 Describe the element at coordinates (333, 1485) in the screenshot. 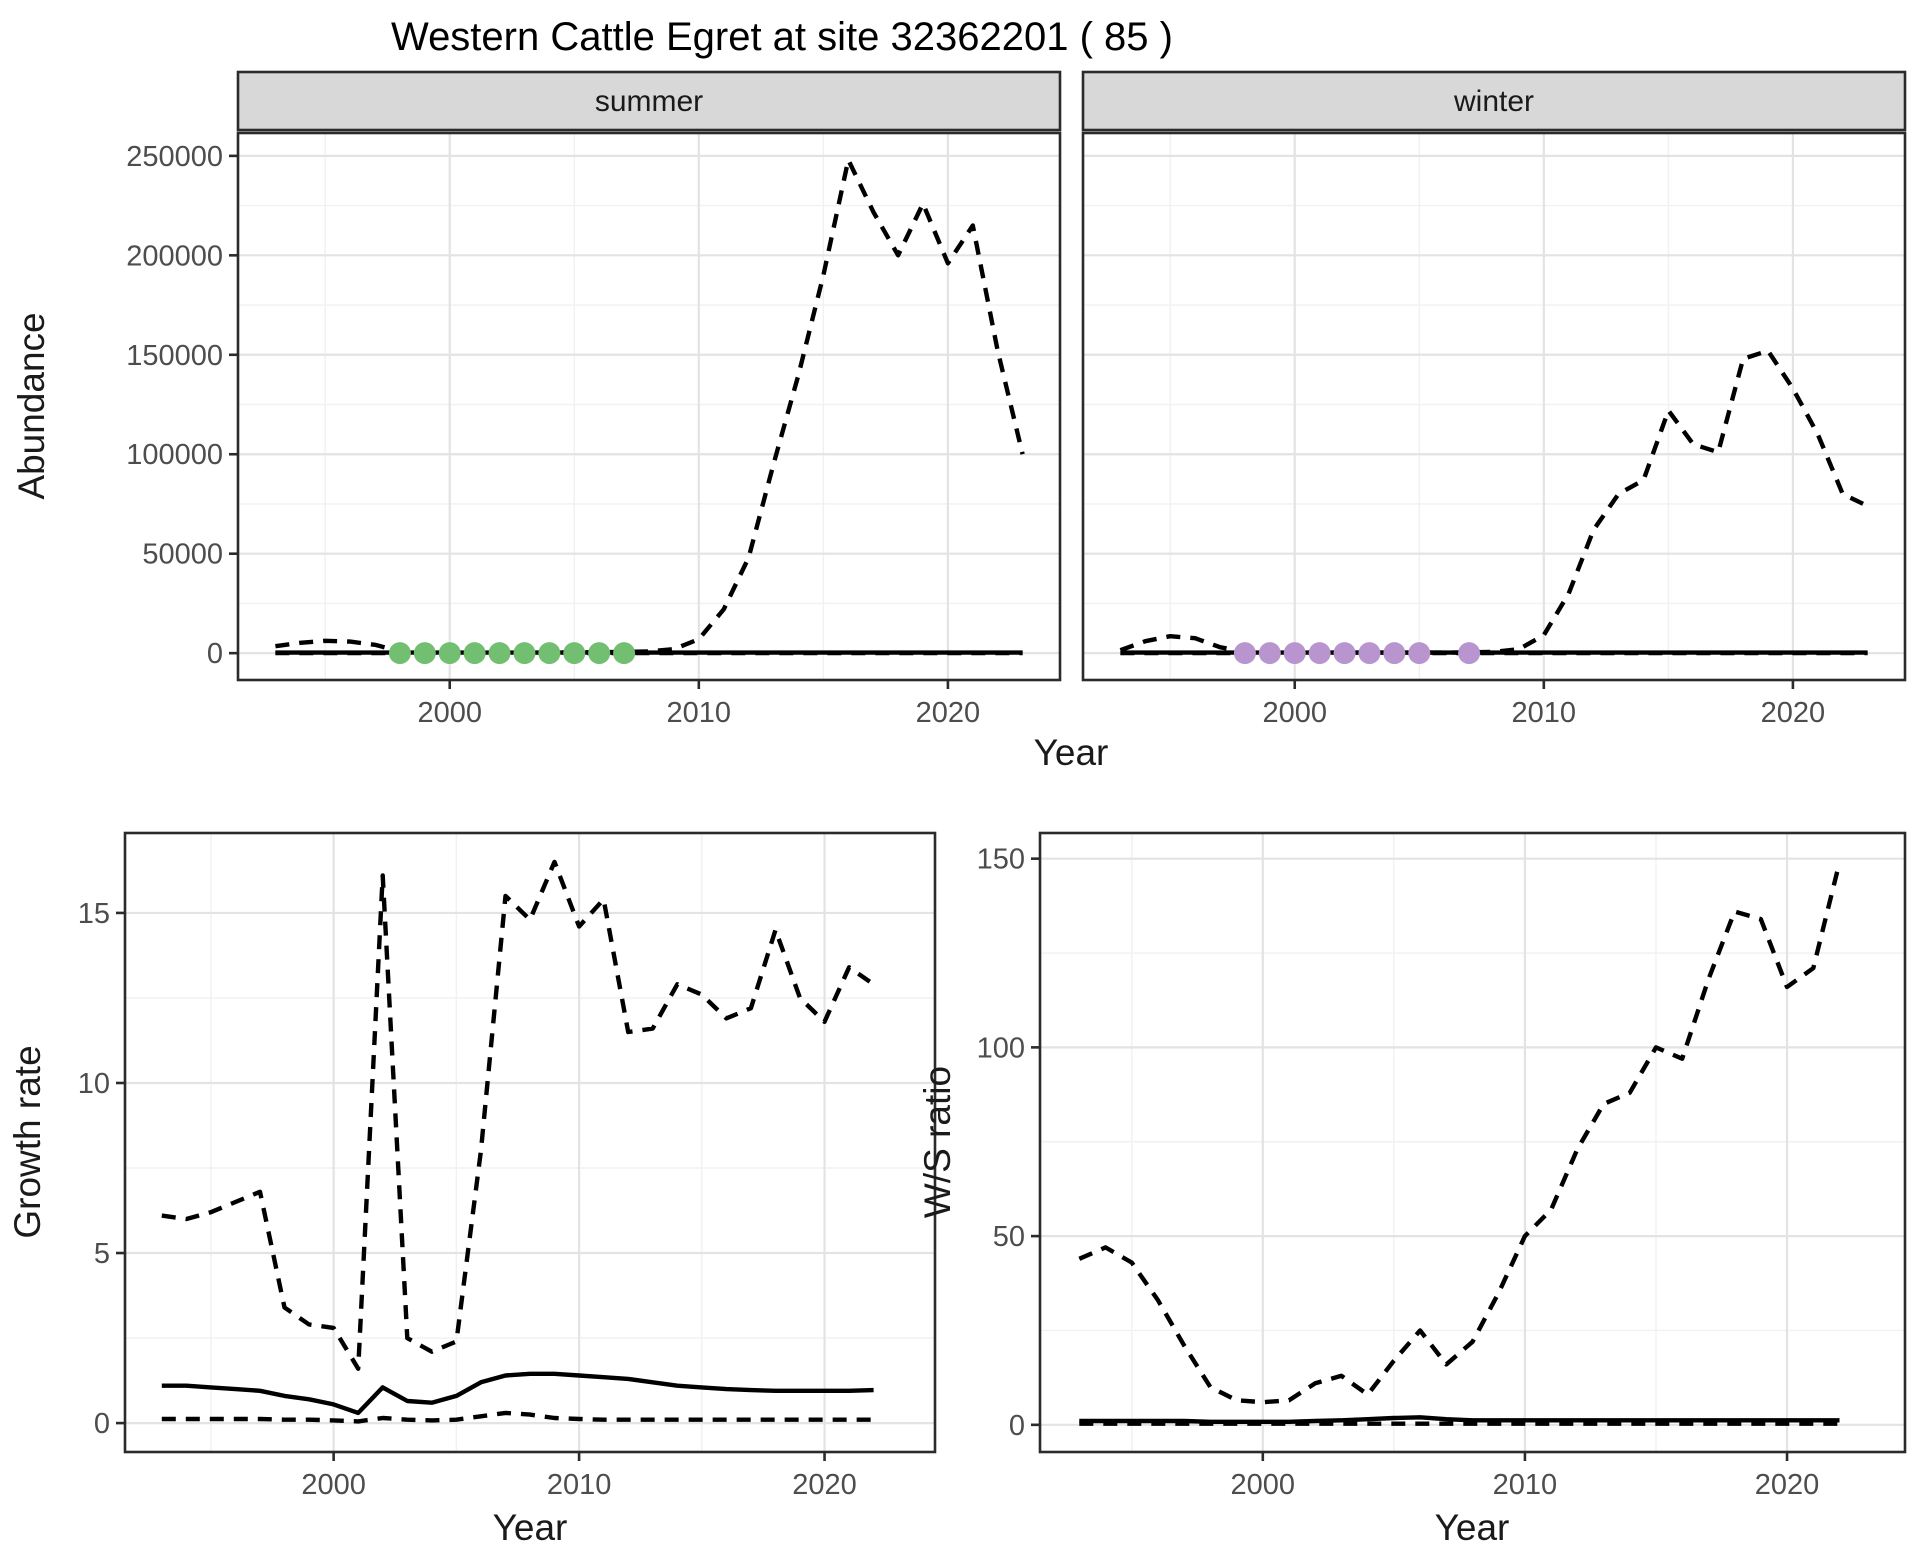

I see `growth-x-tick-label: 2000` at that location.